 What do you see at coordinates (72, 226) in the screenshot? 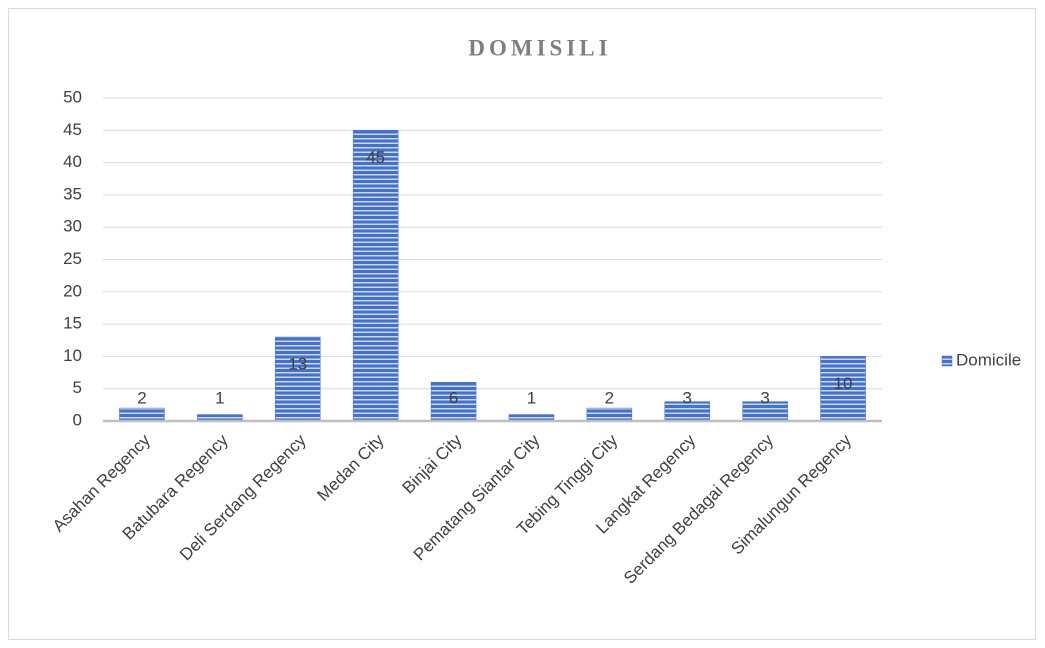
I see `y-tick-label: 30` at bounding box center [72, 226].